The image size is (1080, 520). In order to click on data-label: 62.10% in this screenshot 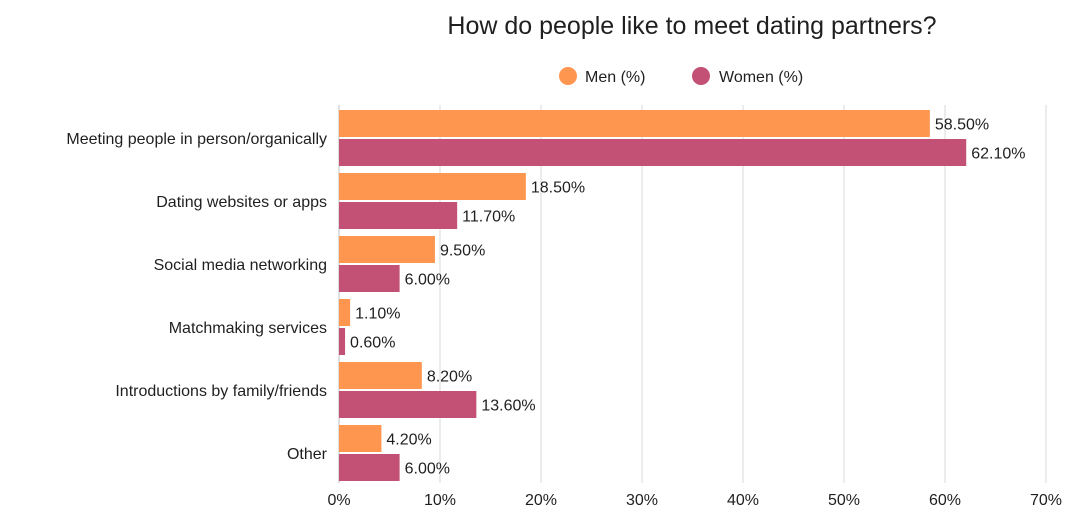, I will do `click(998, 154)`.